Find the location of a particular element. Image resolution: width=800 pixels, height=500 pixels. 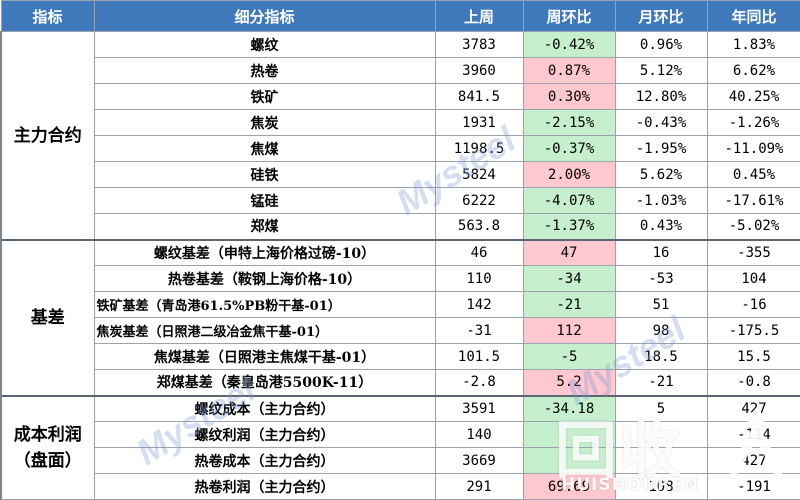

cell-yoy: -16 is located at coordinates (753, 304).